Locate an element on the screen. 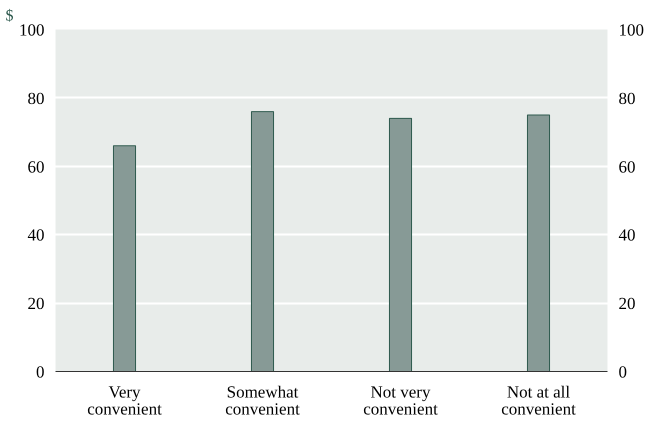  x-tick-label: Somewhat convenient is located at coordinates (262, 400).